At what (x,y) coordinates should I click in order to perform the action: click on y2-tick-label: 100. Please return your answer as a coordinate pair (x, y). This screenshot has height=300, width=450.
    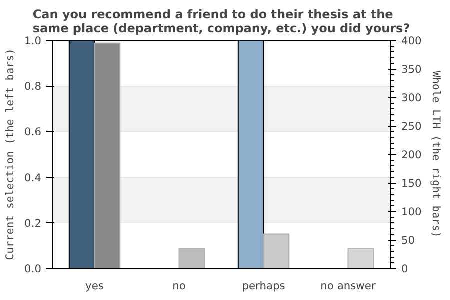
    Looking at the image, I should click on (412, 212).